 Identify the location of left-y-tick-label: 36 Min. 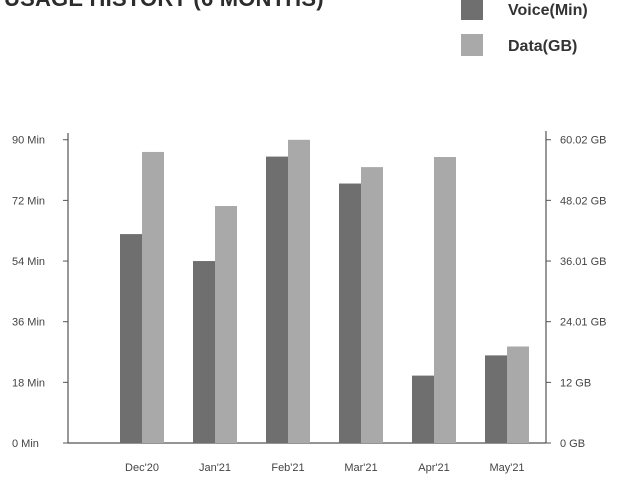
(28, 323).